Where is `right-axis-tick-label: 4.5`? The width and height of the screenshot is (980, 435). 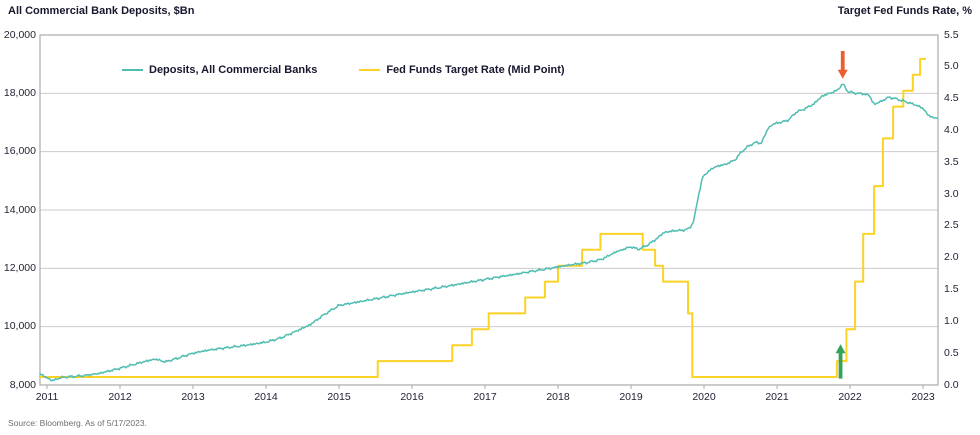 right-axis-tick-label: 4.5 is located at coordinates (951, 98).